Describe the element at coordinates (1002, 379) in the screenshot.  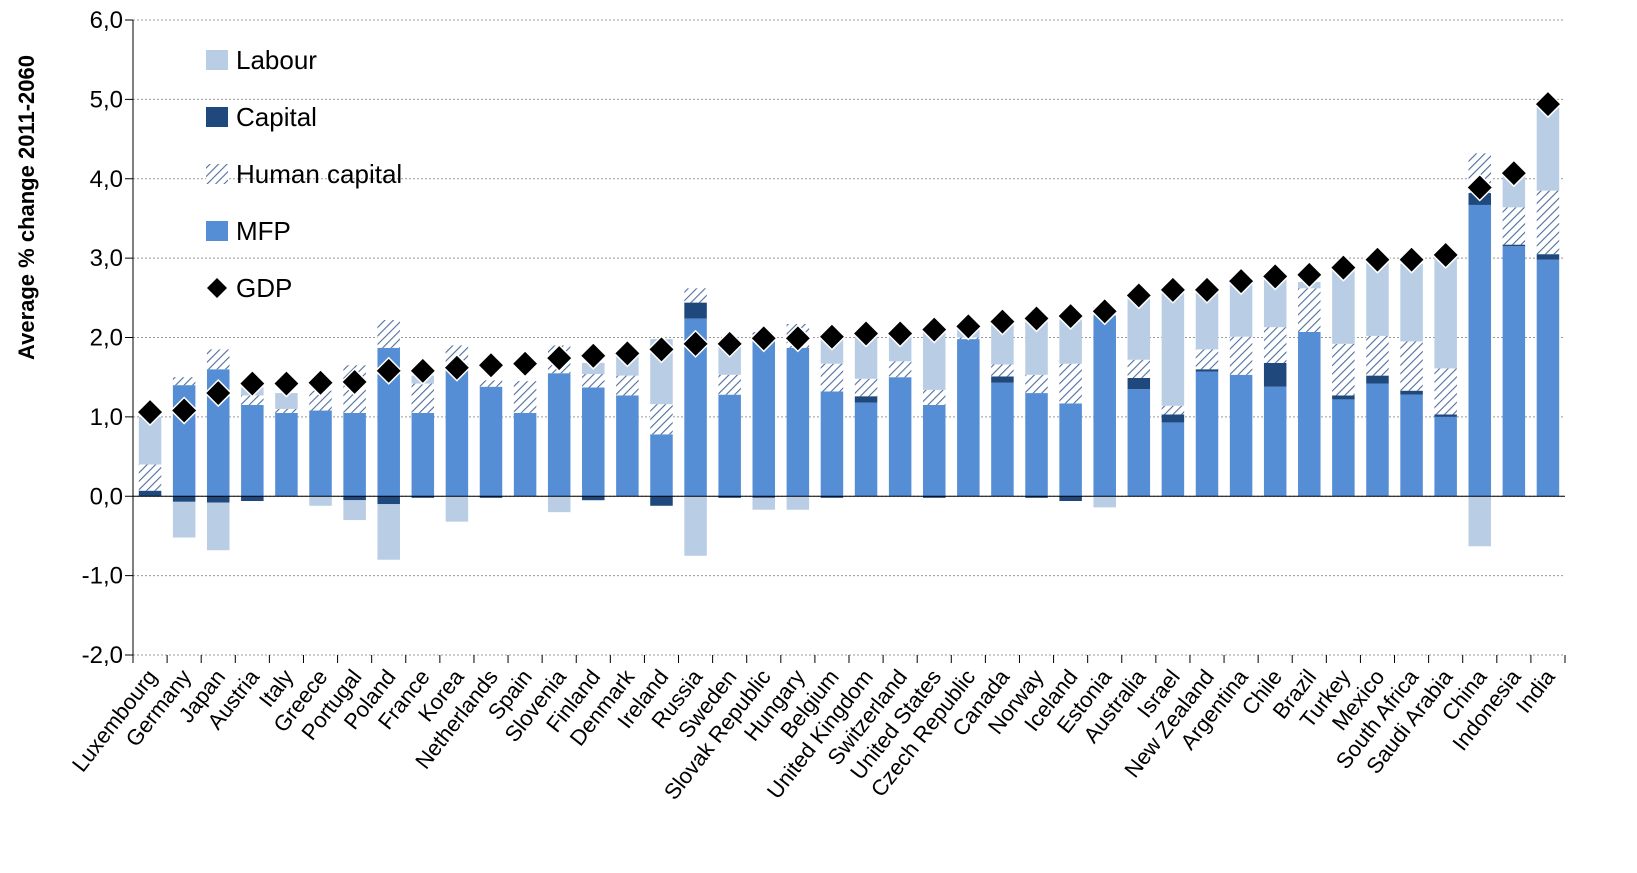
I see `bar-capital-canada` at that location.